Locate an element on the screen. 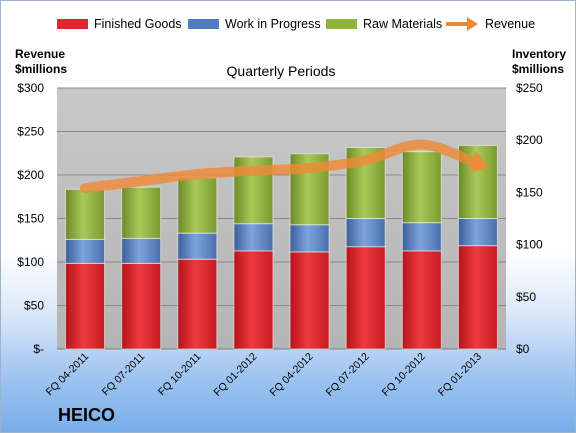  left-axis-tick-label: $150 is located at coordinates (30, 219).